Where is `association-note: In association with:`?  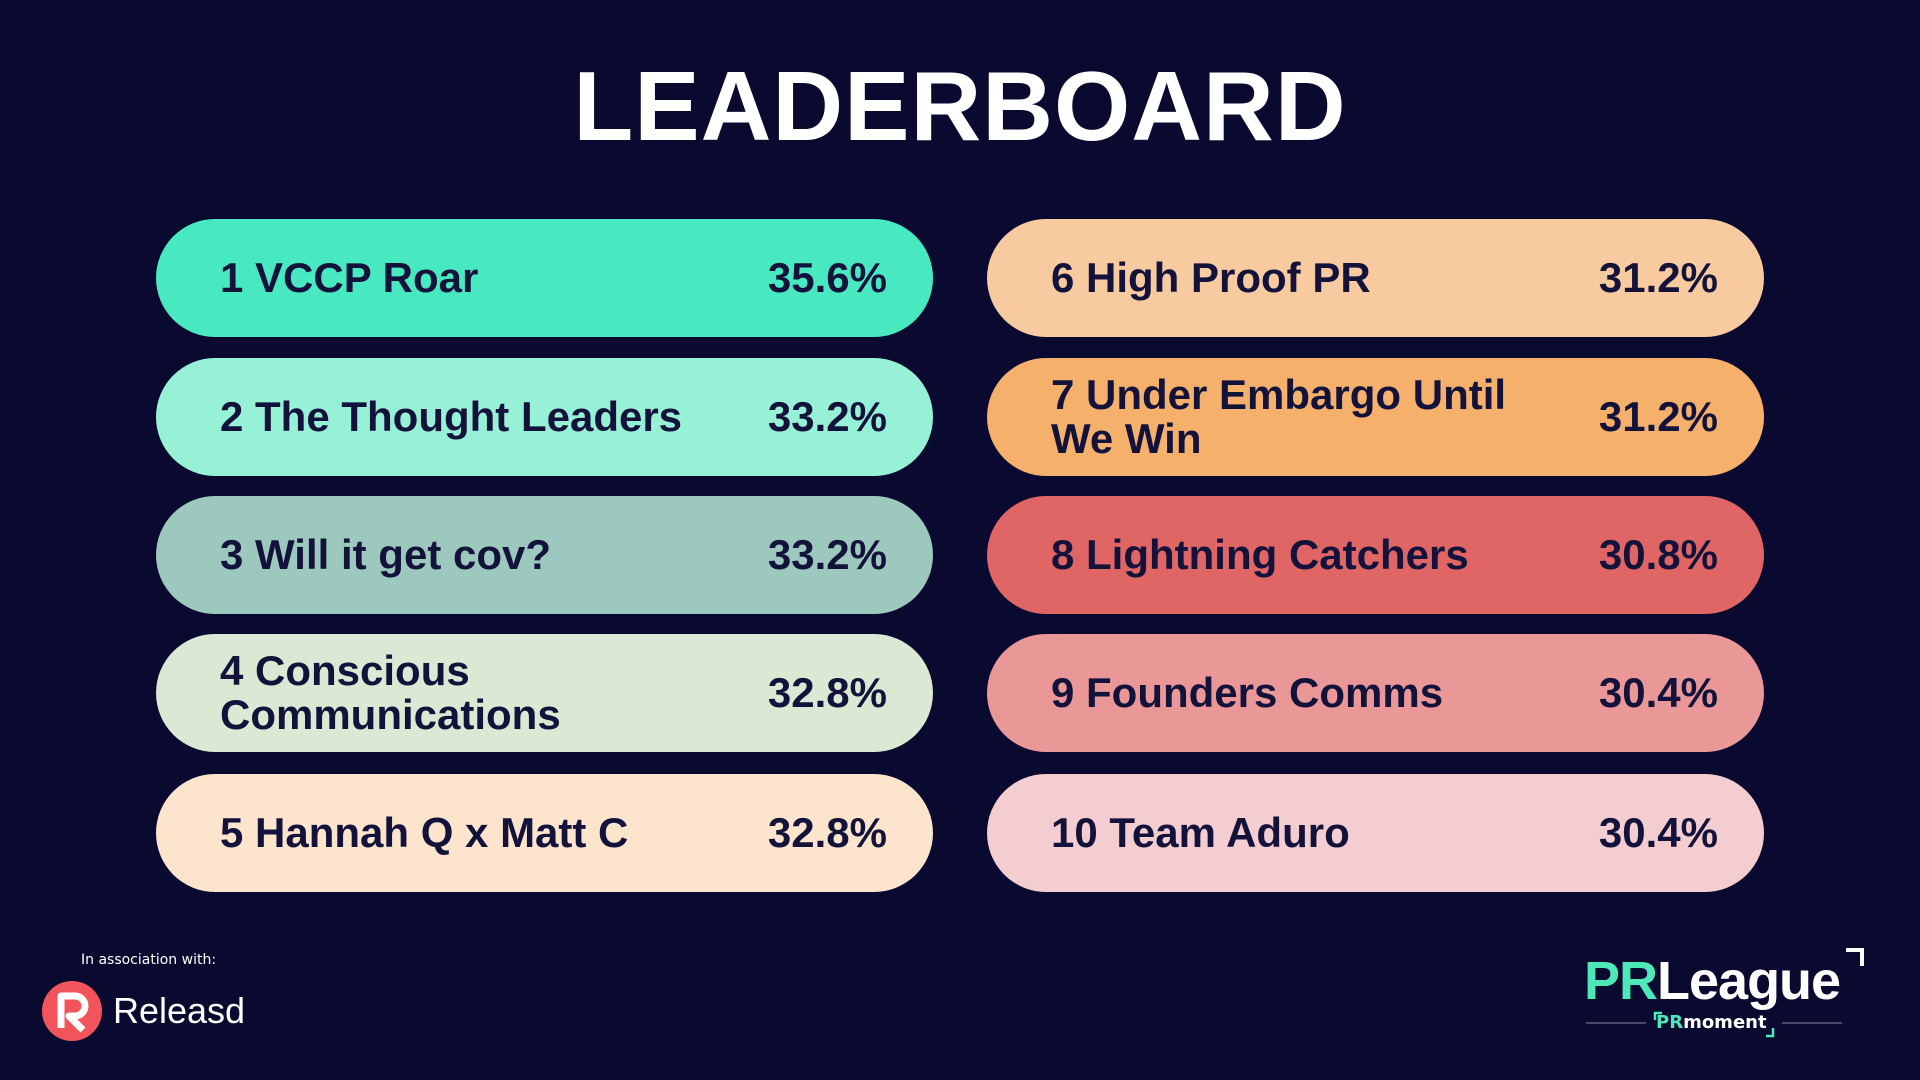 association-note: In association with: is located at coordinates (149, 960).